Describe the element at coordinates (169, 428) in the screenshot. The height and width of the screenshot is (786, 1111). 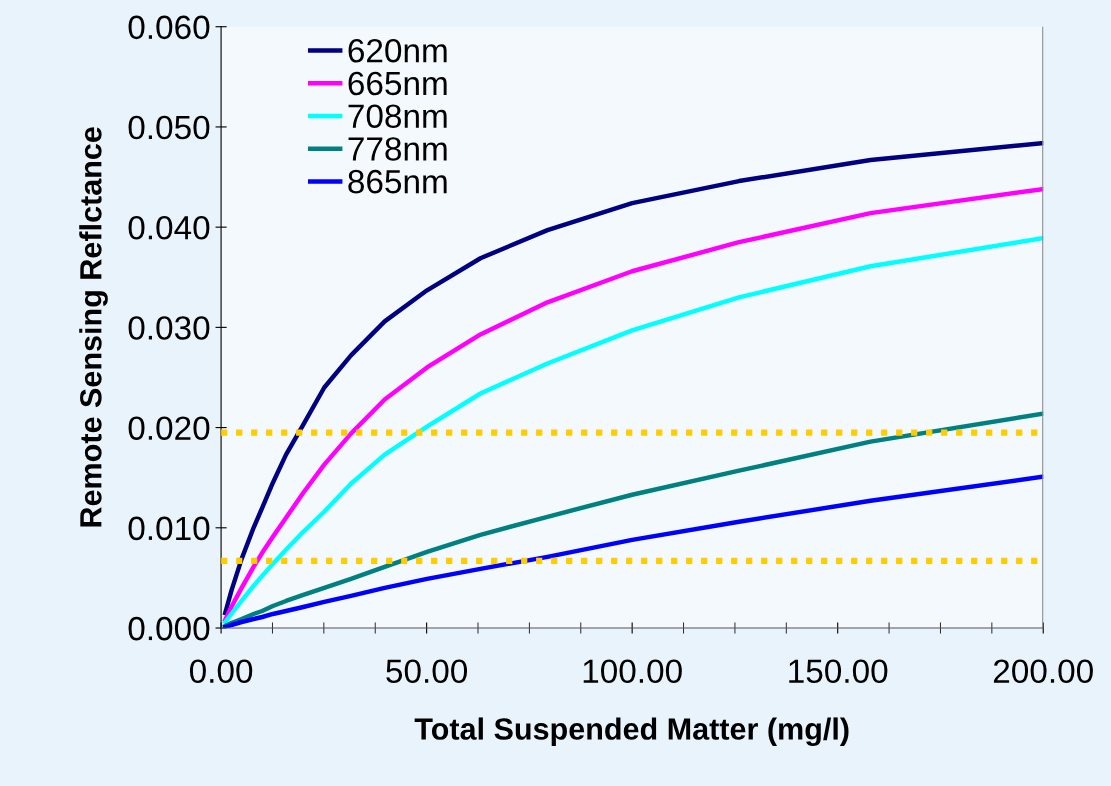
I see `y-tick-label: 0.020` at that location.